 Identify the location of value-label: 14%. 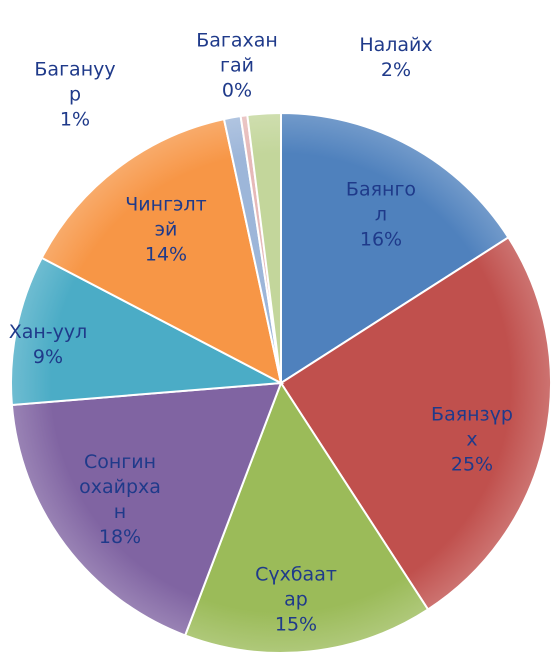
(166, 254).